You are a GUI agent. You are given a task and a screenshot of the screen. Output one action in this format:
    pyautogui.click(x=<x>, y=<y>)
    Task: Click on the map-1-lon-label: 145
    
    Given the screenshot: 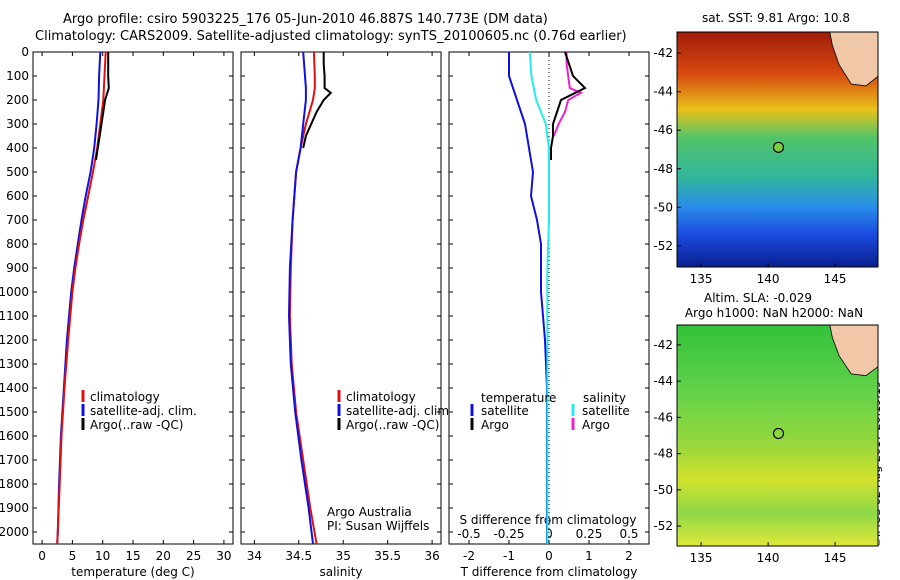 What is the action you would take?
    pyautogui.click(x=835, y=279)
    